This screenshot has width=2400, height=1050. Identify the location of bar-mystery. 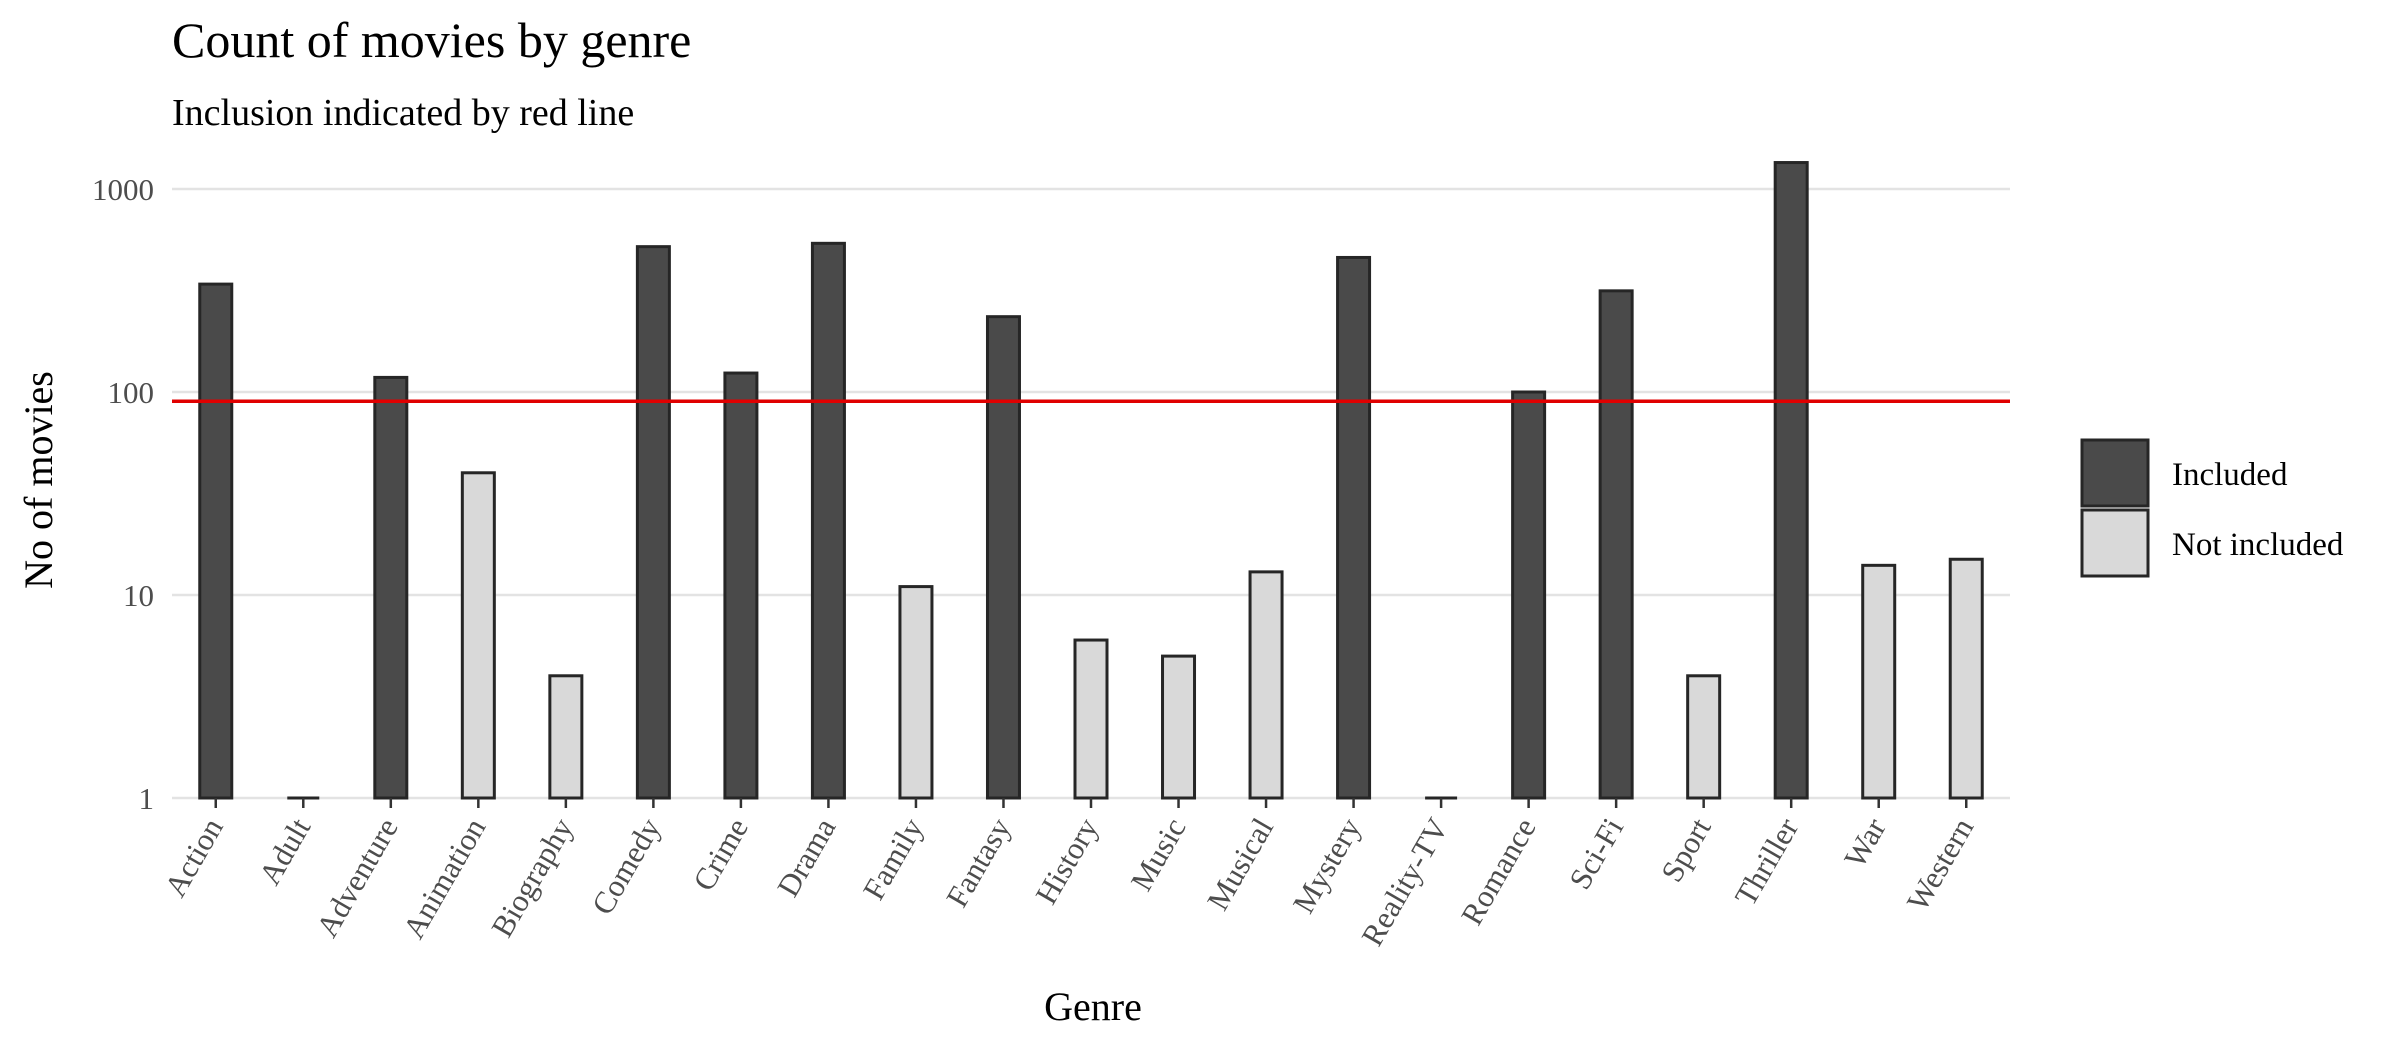
(1354, 527).